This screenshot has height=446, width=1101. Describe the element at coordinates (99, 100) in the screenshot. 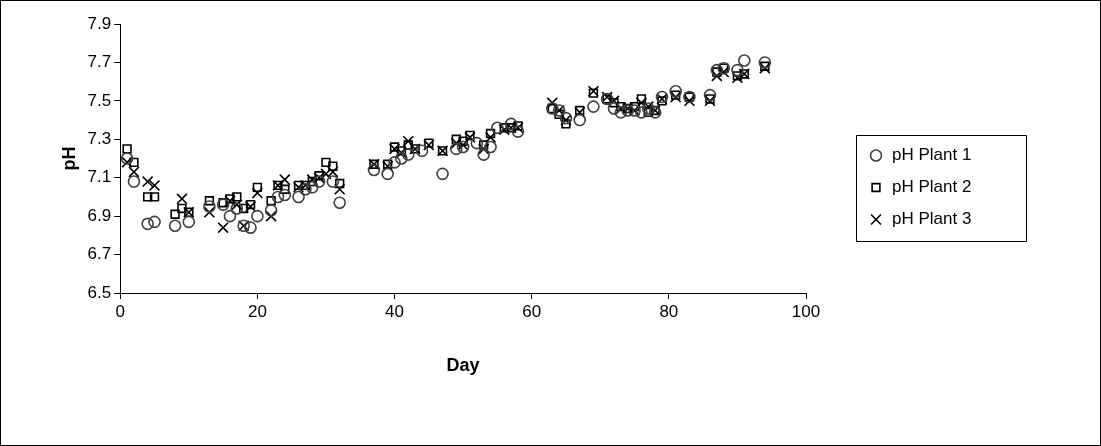

I see `y-tick-label: 7.5` at that location.